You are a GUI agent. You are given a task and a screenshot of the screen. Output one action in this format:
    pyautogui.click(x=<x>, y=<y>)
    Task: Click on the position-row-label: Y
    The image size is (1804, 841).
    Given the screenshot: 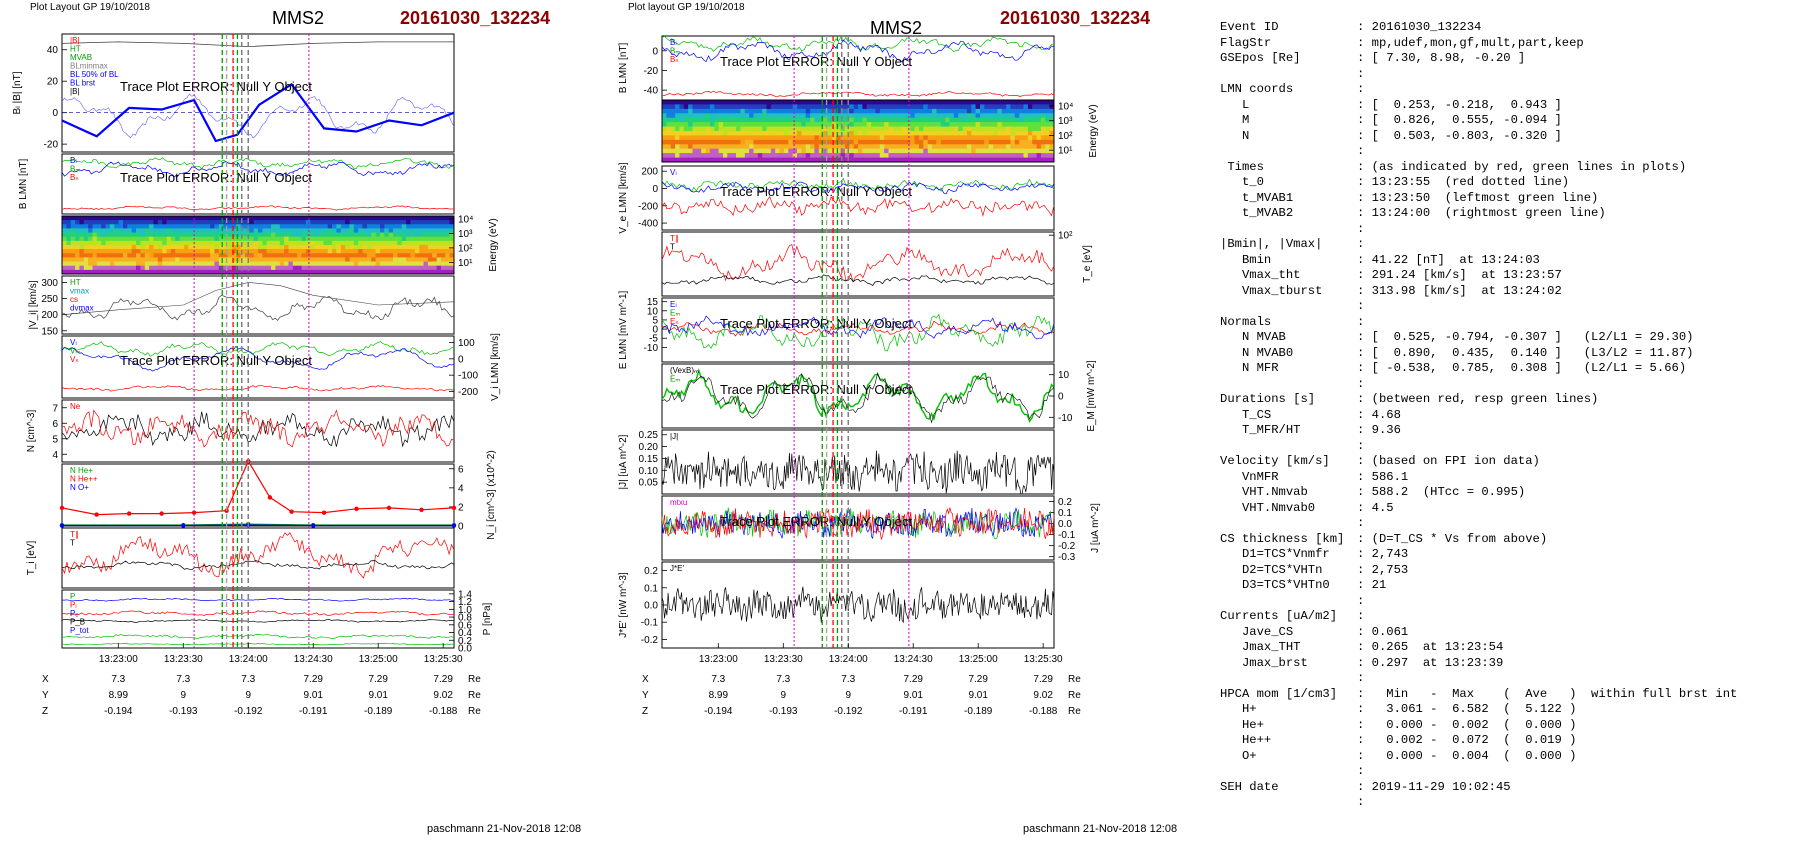 What is the action you would take?
    pyautogui.click(x=45, y=695)
    